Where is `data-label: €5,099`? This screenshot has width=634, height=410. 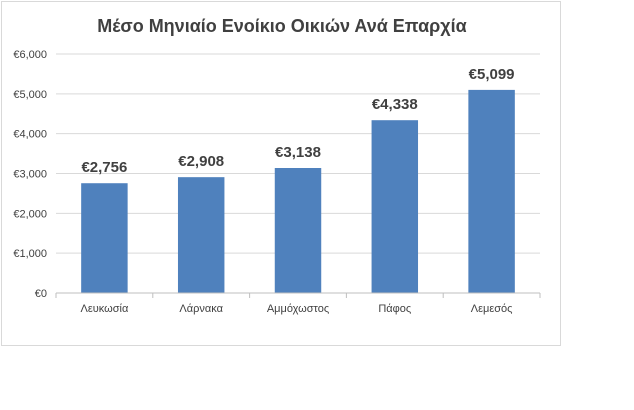
data-label: €5,099 is located at coordinates (492, 74).